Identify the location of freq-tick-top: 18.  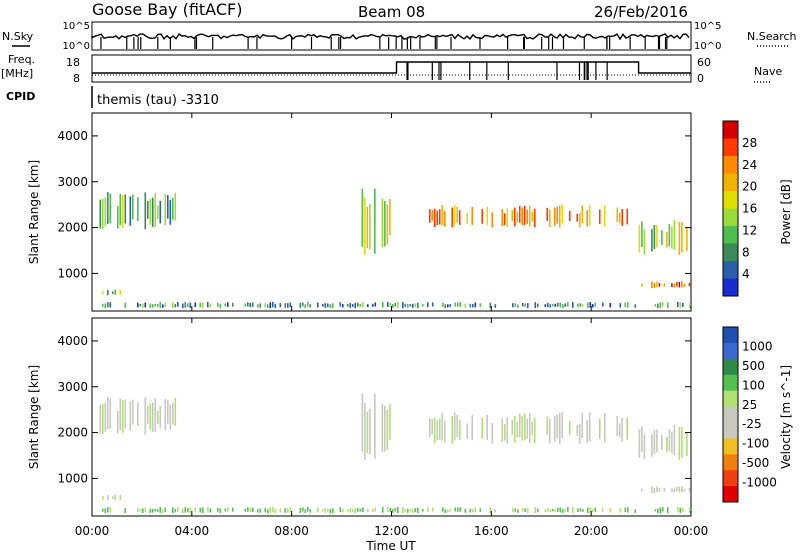
(73, 62).